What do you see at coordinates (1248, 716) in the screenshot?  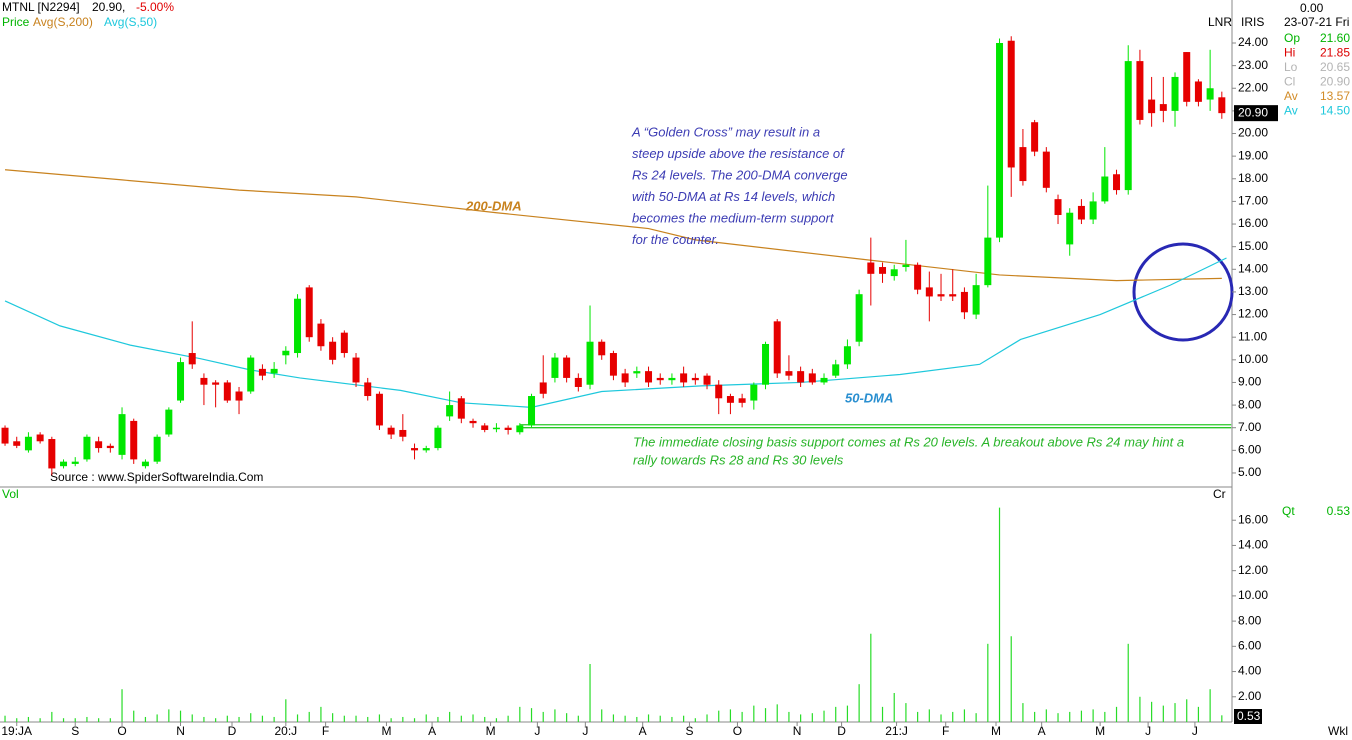 I see `volume-badge-bg` at bounding box center [1248, 716].